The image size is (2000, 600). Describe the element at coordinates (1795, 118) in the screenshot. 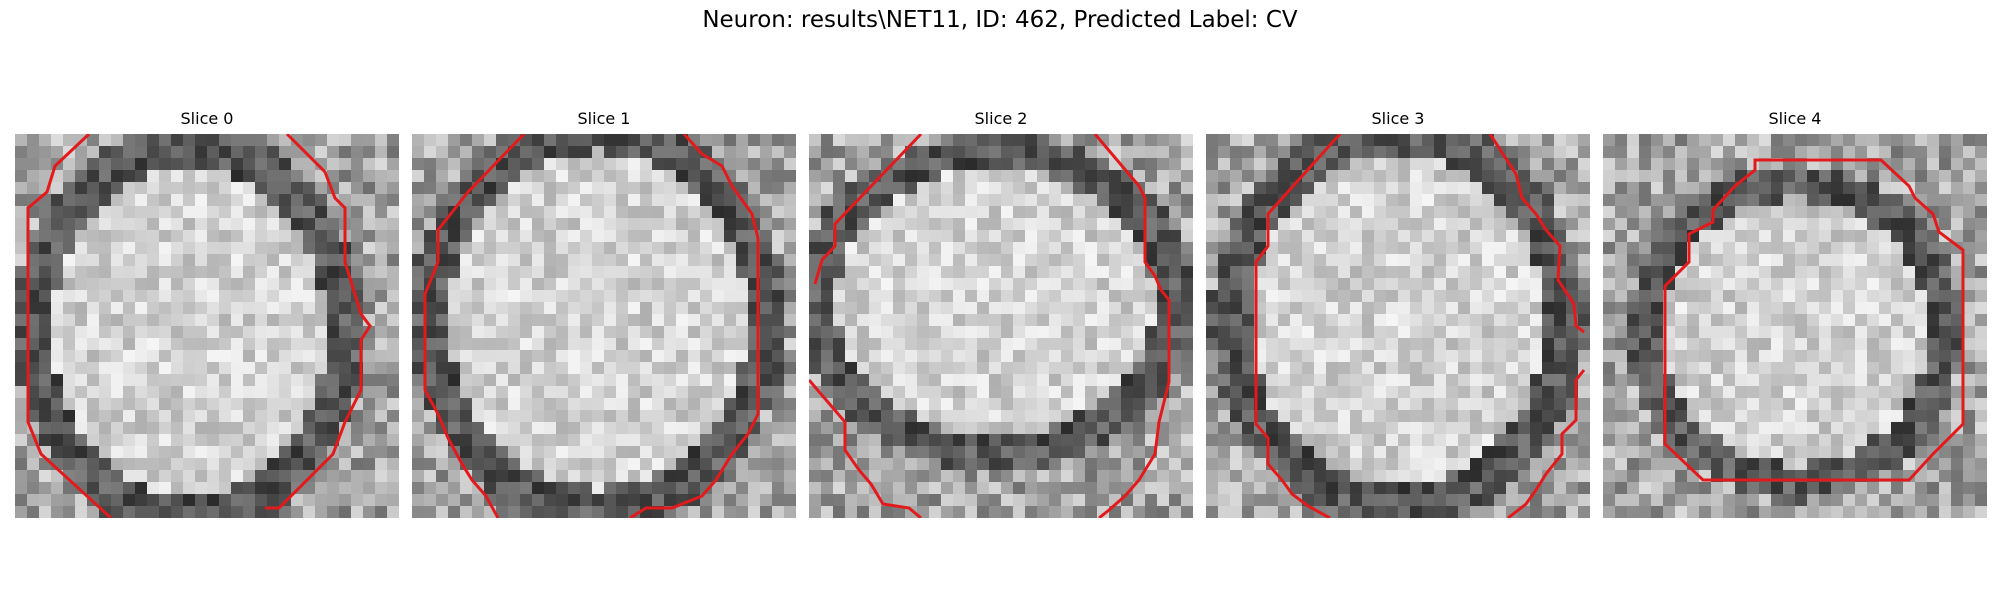

I see `slice-title: Slice 4` at that location.